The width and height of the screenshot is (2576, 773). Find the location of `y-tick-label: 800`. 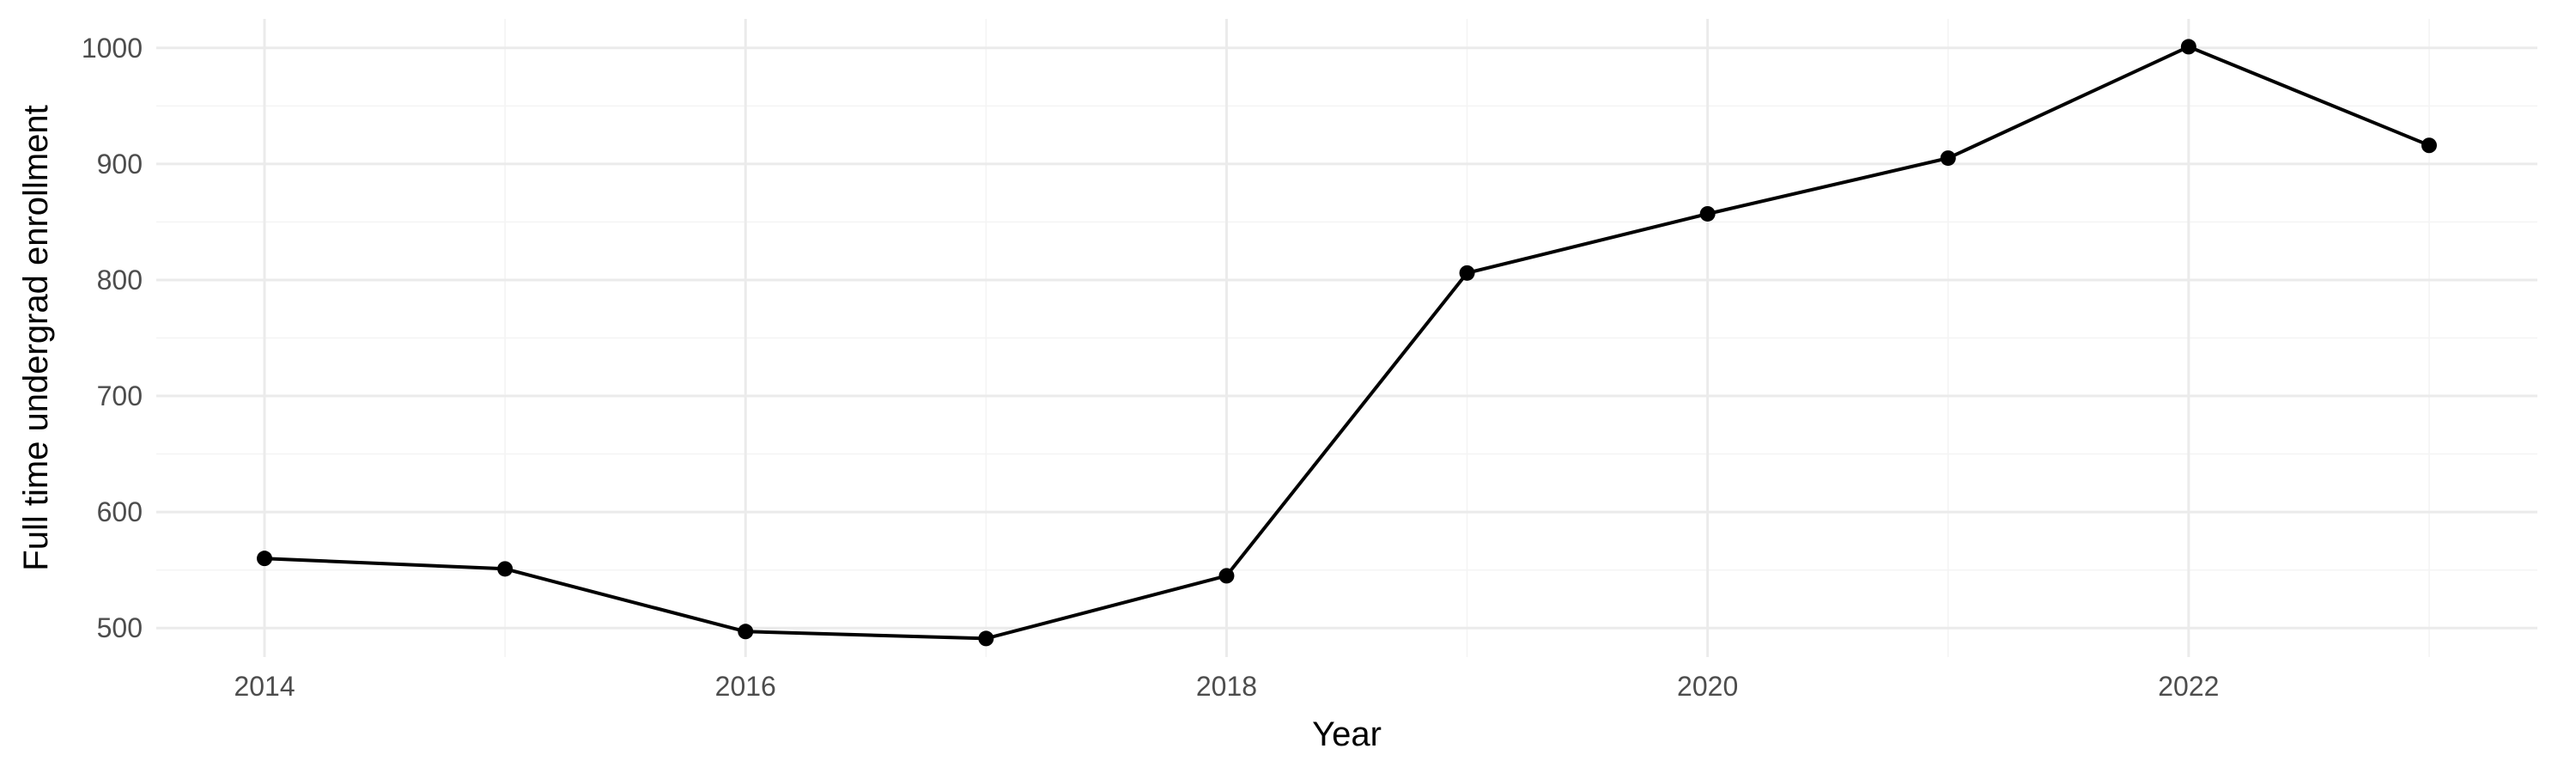

y-tick-label: 800 is located at coordinates (120, 280).